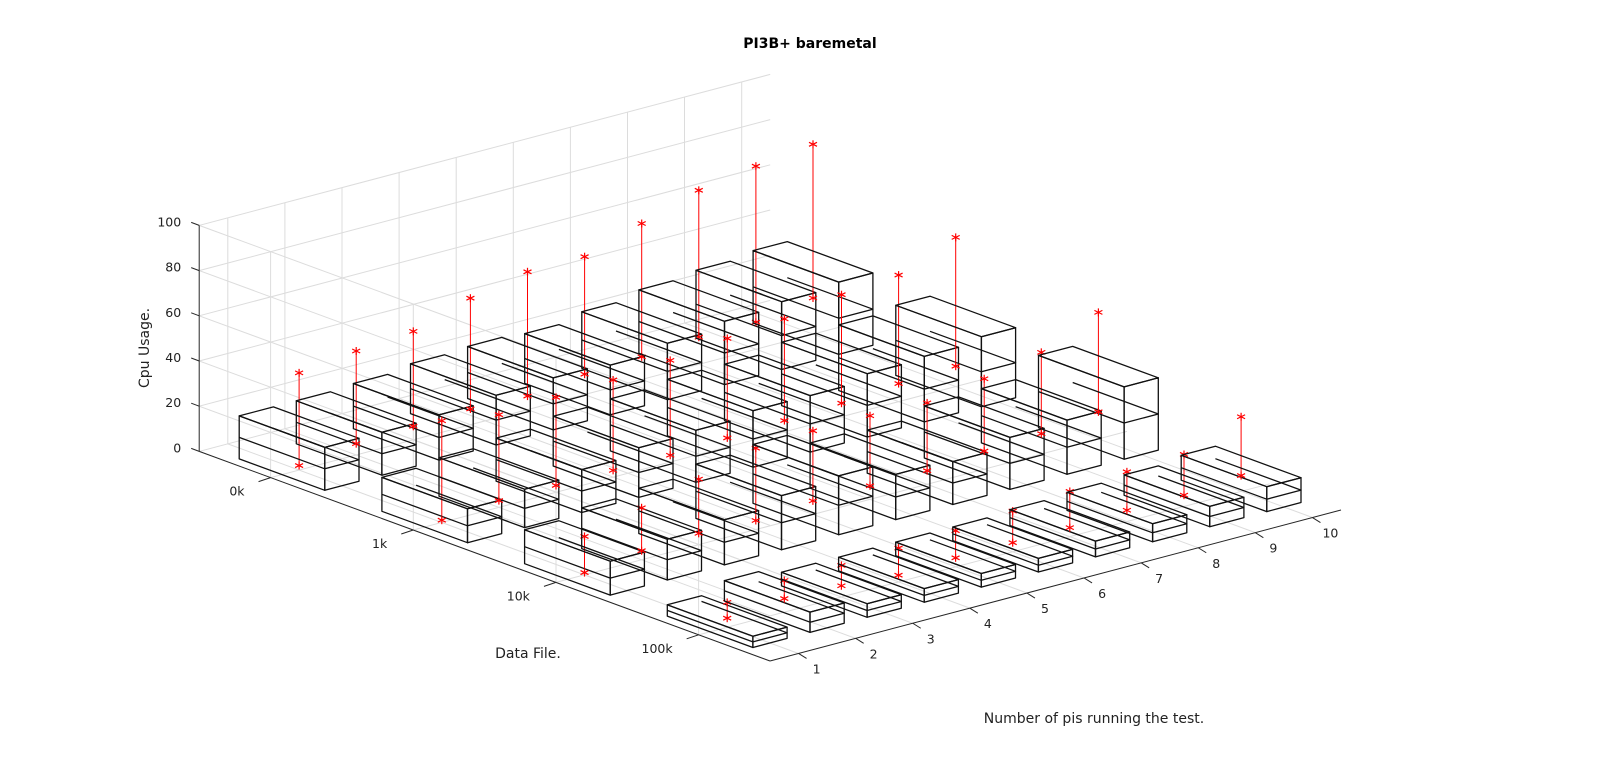 Image resolution: width=1600 pixels, height=758 pixels. What do you see at coordinates (169, 221) in the screenshot?
I see `z-tick-label: 100` at bounding box center [169, 221].